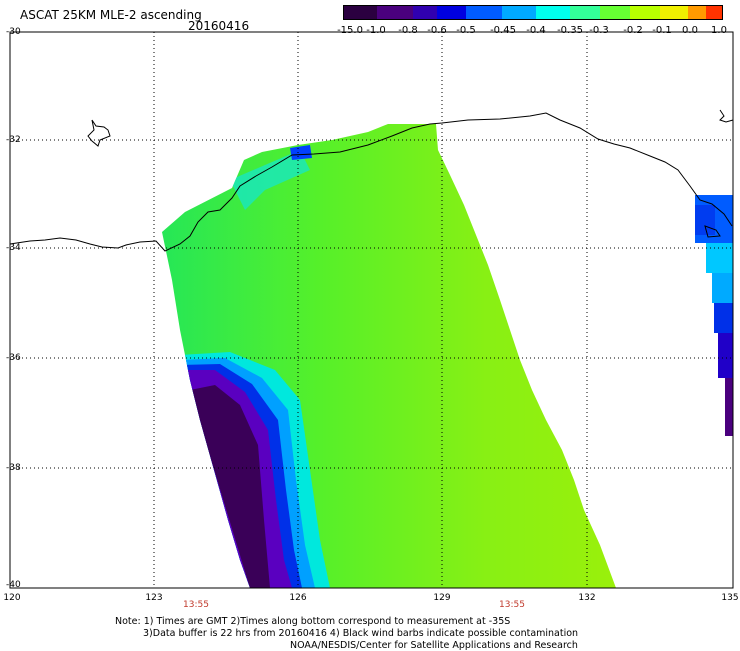  What do you see at coordinates (13, 358) in the screenshot?
I see `lat-label: -36` at bounding box center [13, 358].